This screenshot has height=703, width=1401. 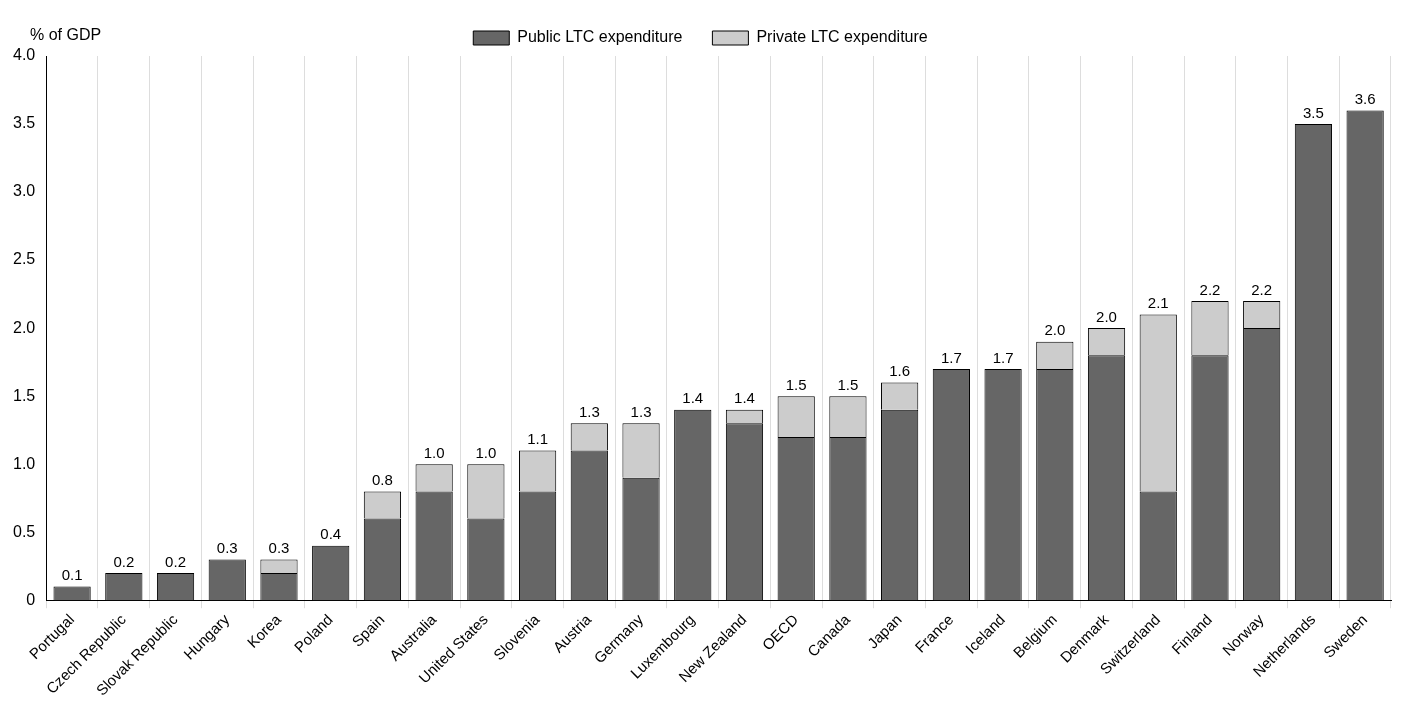 What do you see at coordinates (72, 575) in the screenshot?
I see `total-label: 0.1` at bounding box center [72, 575].